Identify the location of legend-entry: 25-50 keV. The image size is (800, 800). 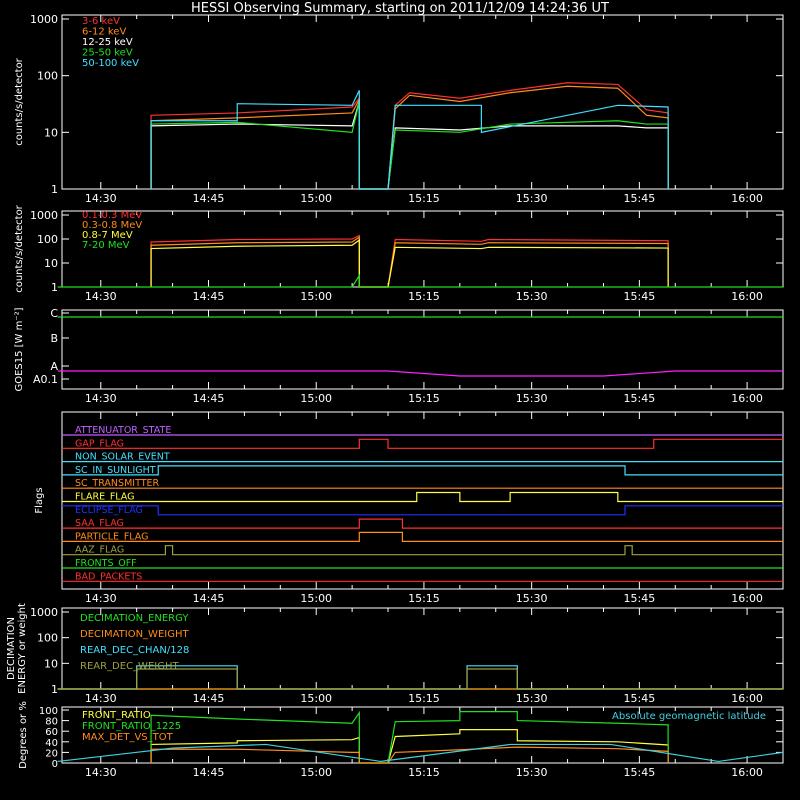
(107, 53).